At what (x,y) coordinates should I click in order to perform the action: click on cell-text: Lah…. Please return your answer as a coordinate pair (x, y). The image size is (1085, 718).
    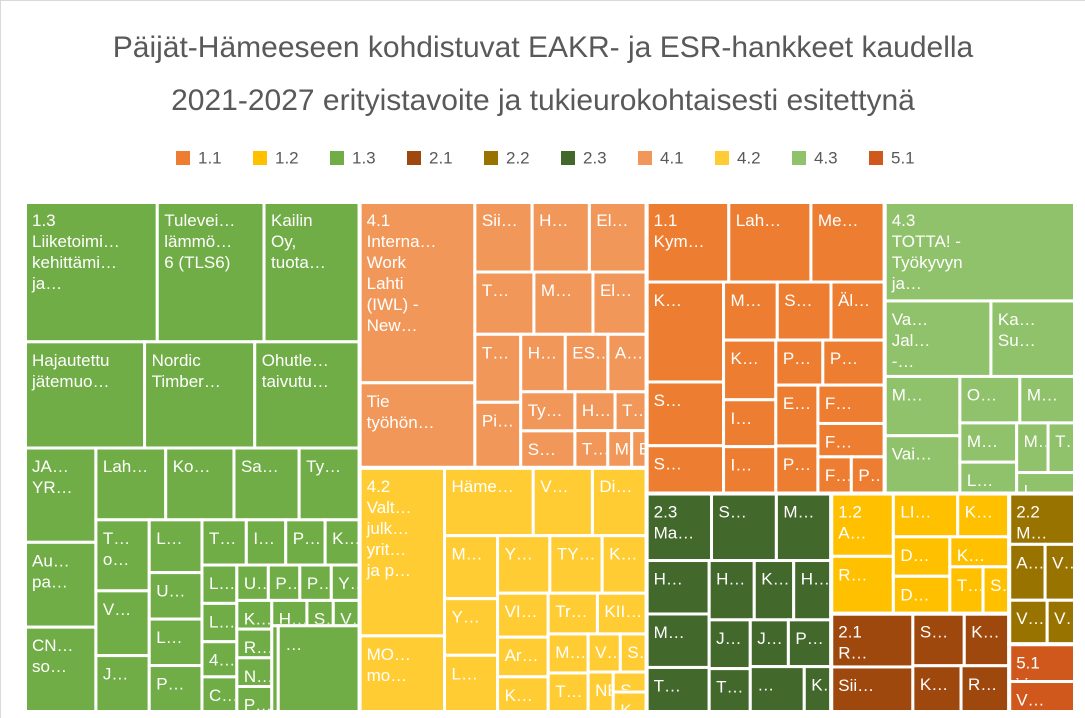
    Looking at the image, I should click on (125, 466).